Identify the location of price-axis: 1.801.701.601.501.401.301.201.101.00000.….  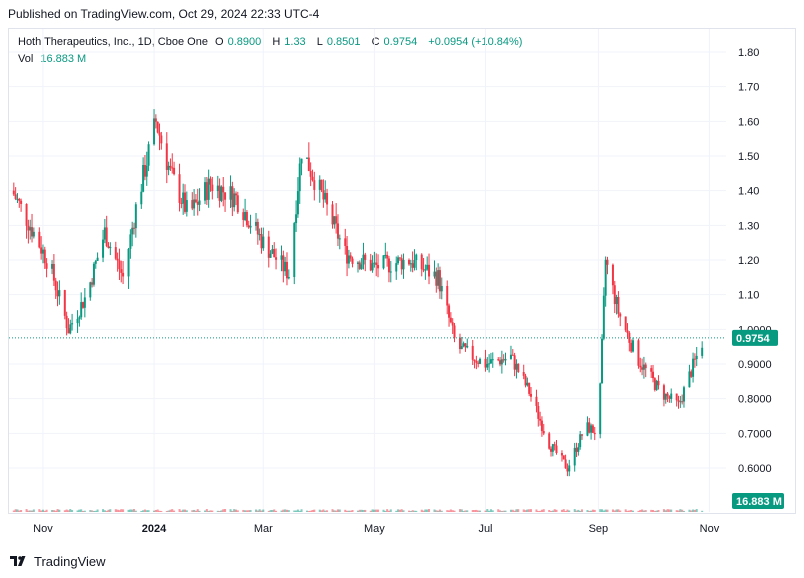
(755, 261).